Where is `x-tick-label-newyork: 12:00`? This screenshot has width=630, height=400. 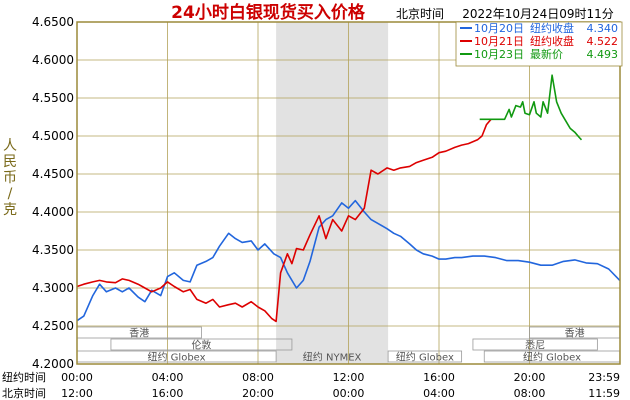 x-tick-label-newyork: 12:00 is located at coordinates (349, 377).